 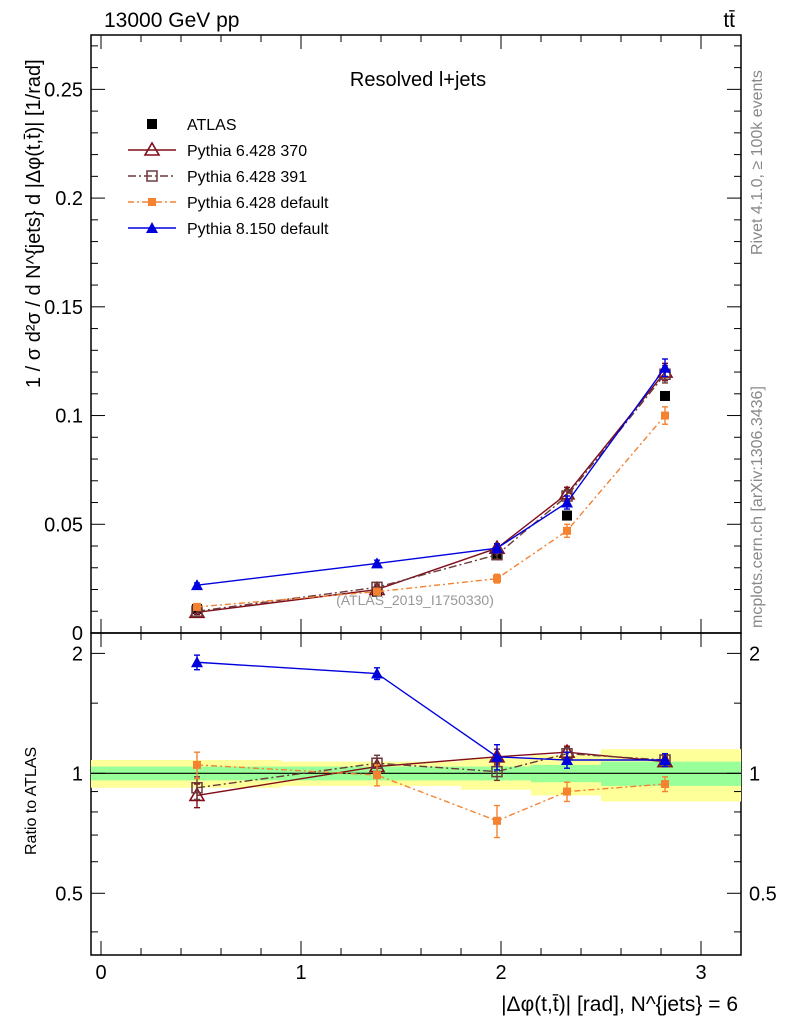 I want to click on panel-title: Resolved l+jets, so click(x=418, y=80).